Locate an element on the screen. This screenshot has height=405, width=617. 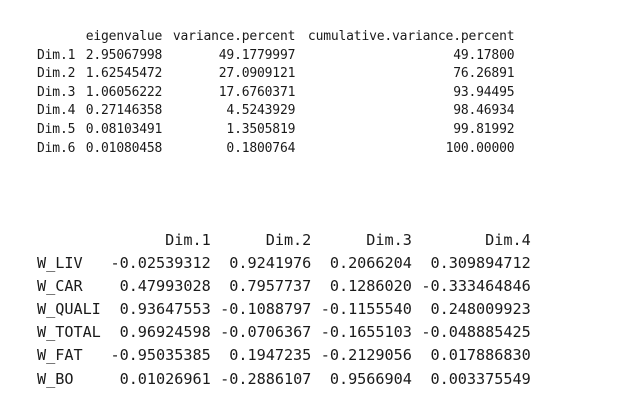
table-row: Dim.3 1.06056222 17.6760371 93.94495 is located at coordinates (276, 93).